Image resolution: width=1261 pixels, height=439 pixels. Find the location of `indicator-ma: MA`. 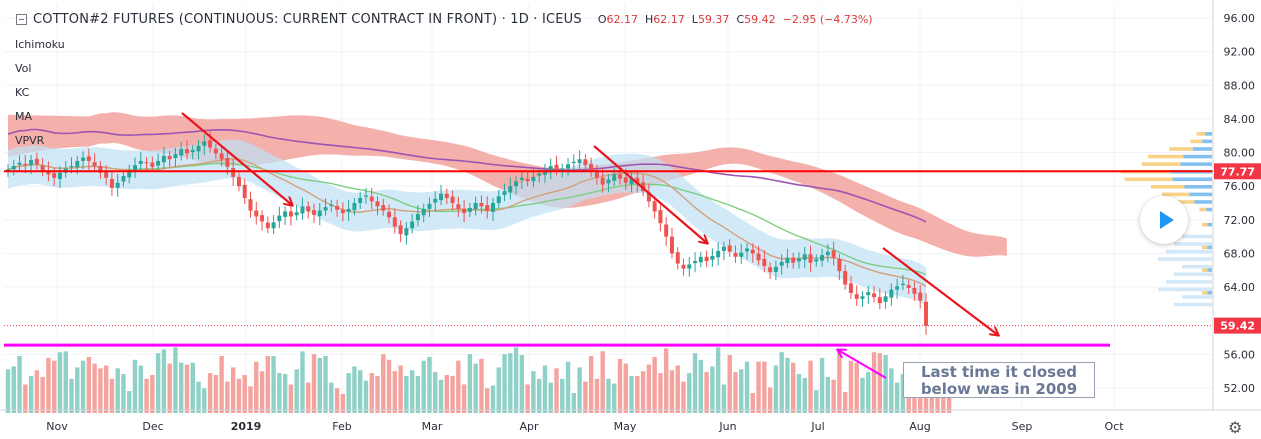

indicator-ma: MA is located at coordinates (24, 116).